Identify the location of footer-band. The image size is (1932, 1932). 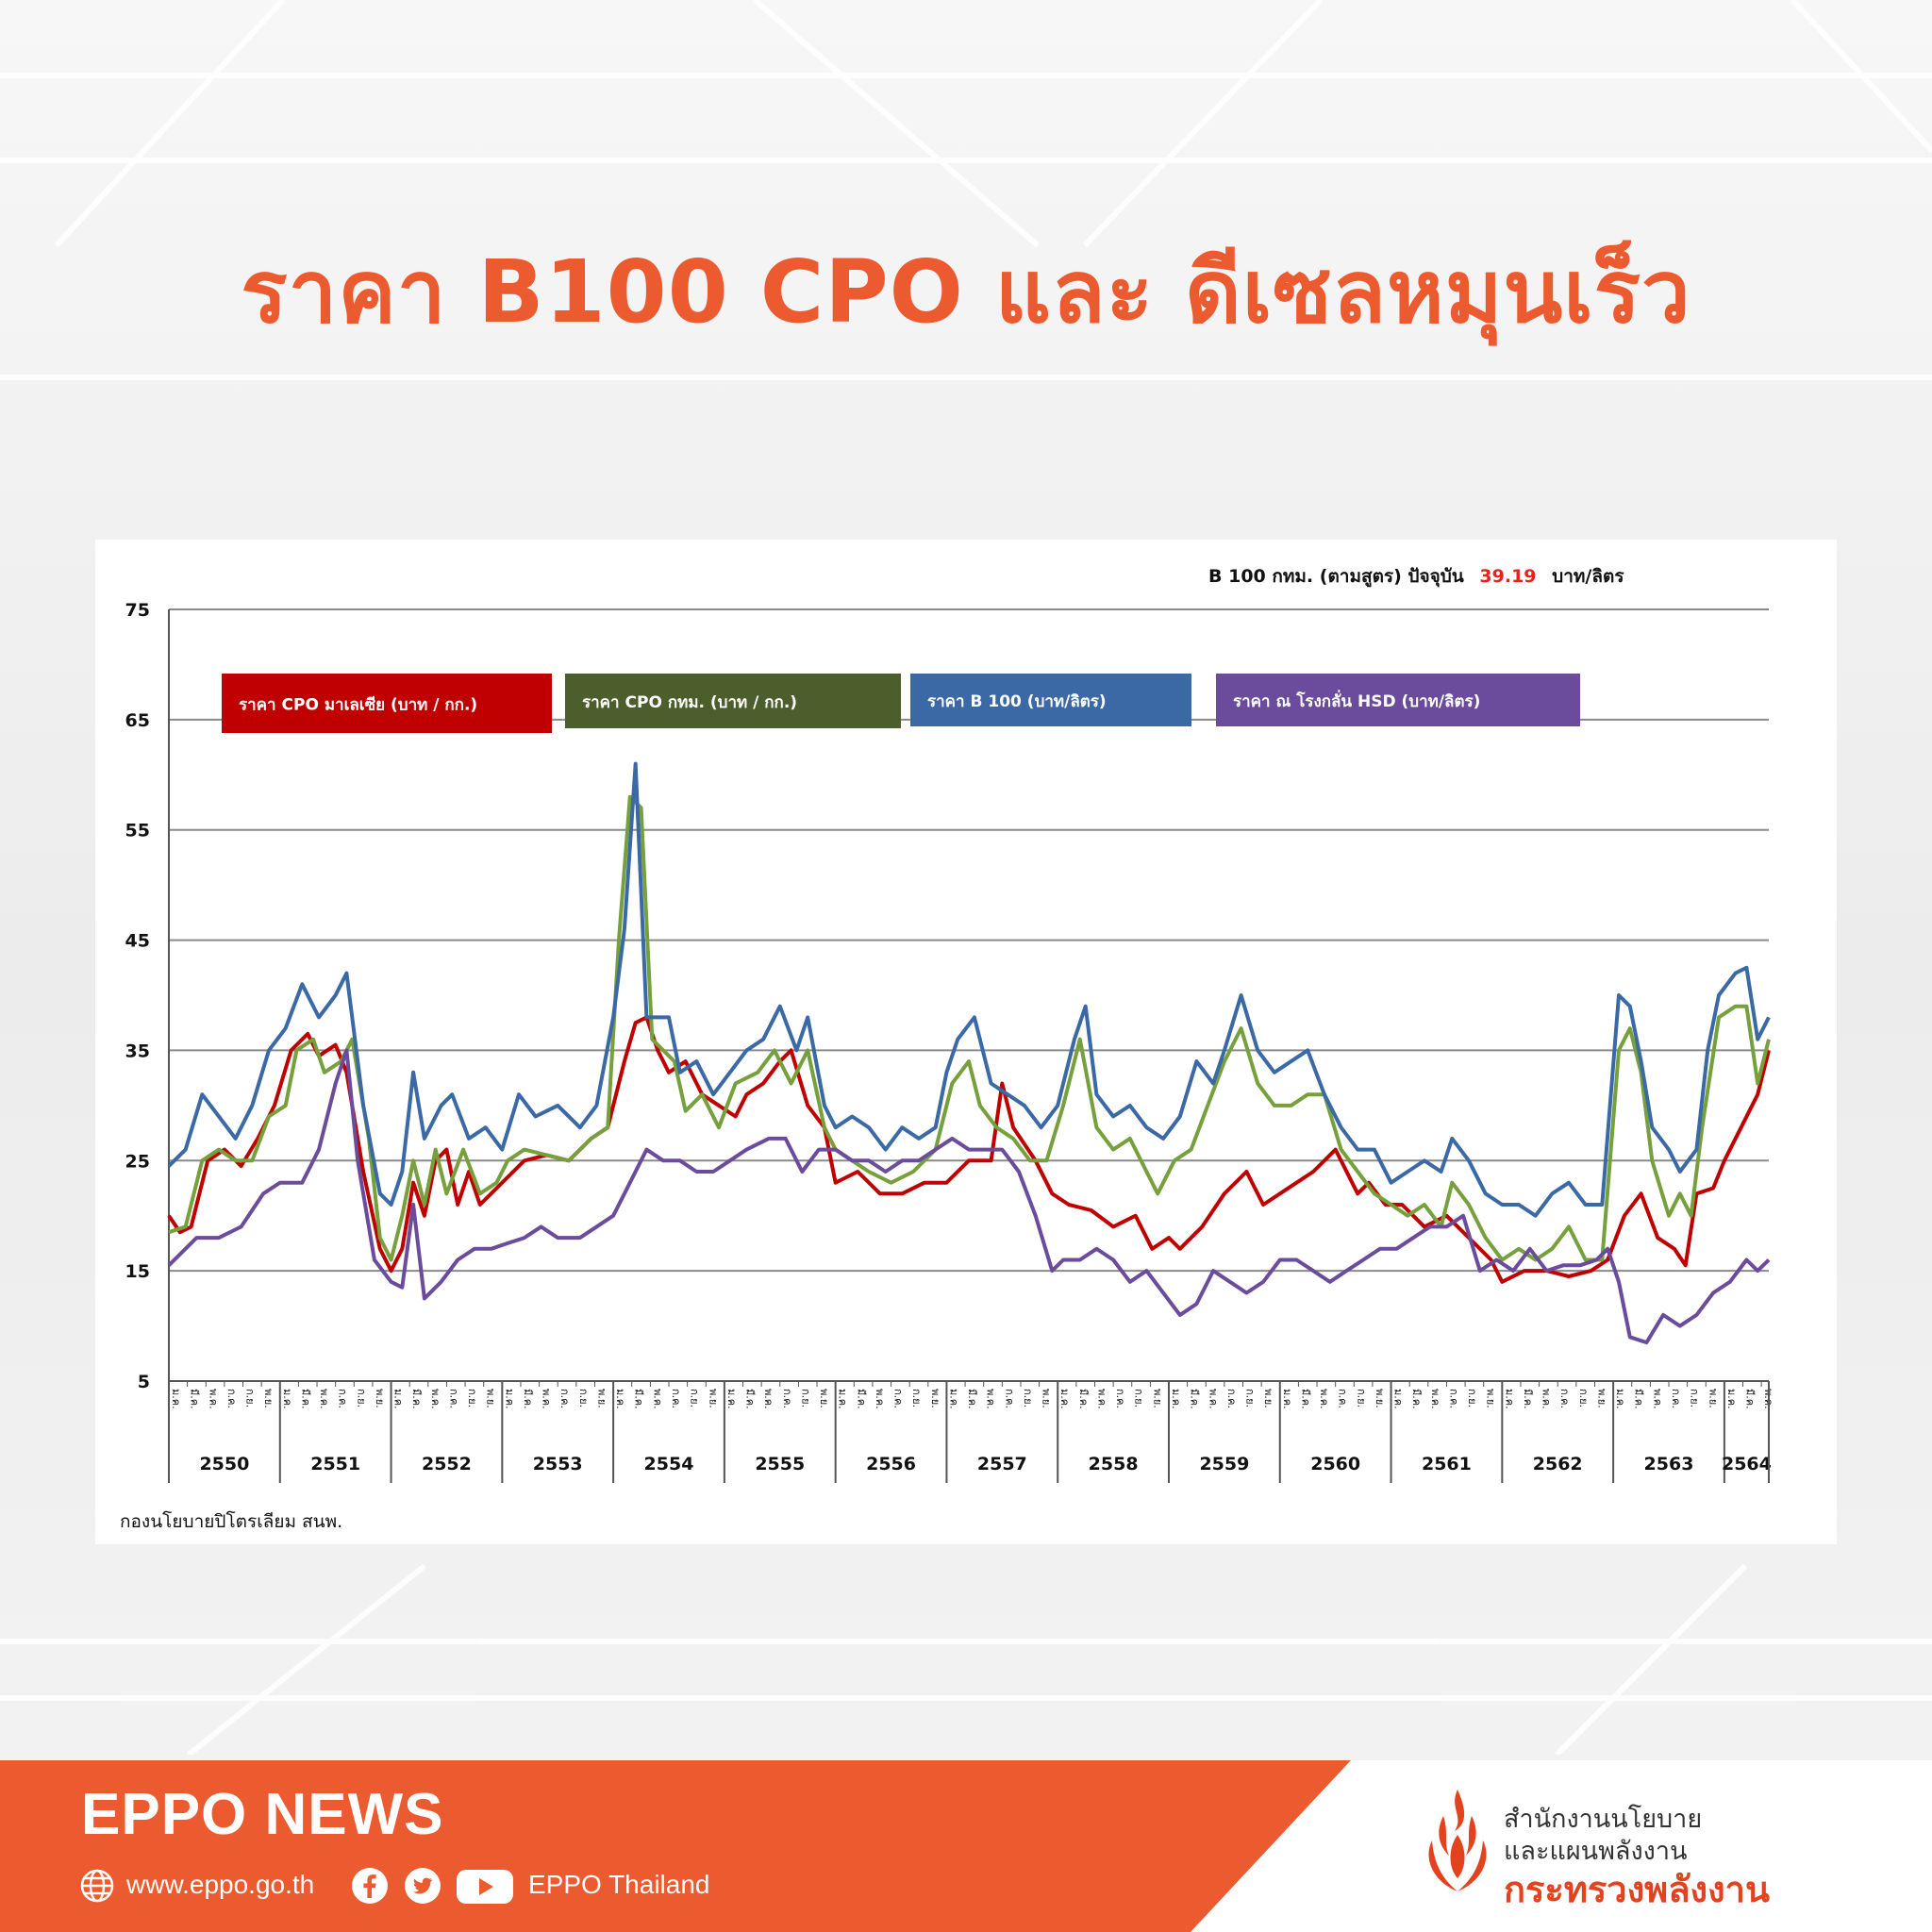
(675, 1846).